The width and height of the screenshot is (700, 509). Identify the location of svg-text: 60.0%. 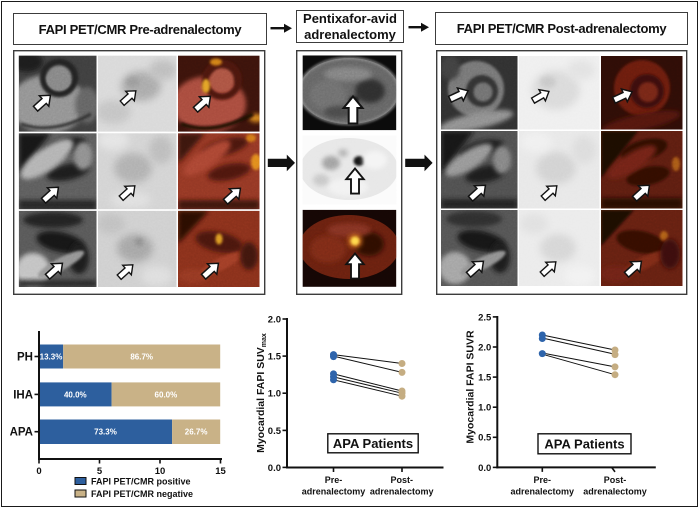
(166, 394).